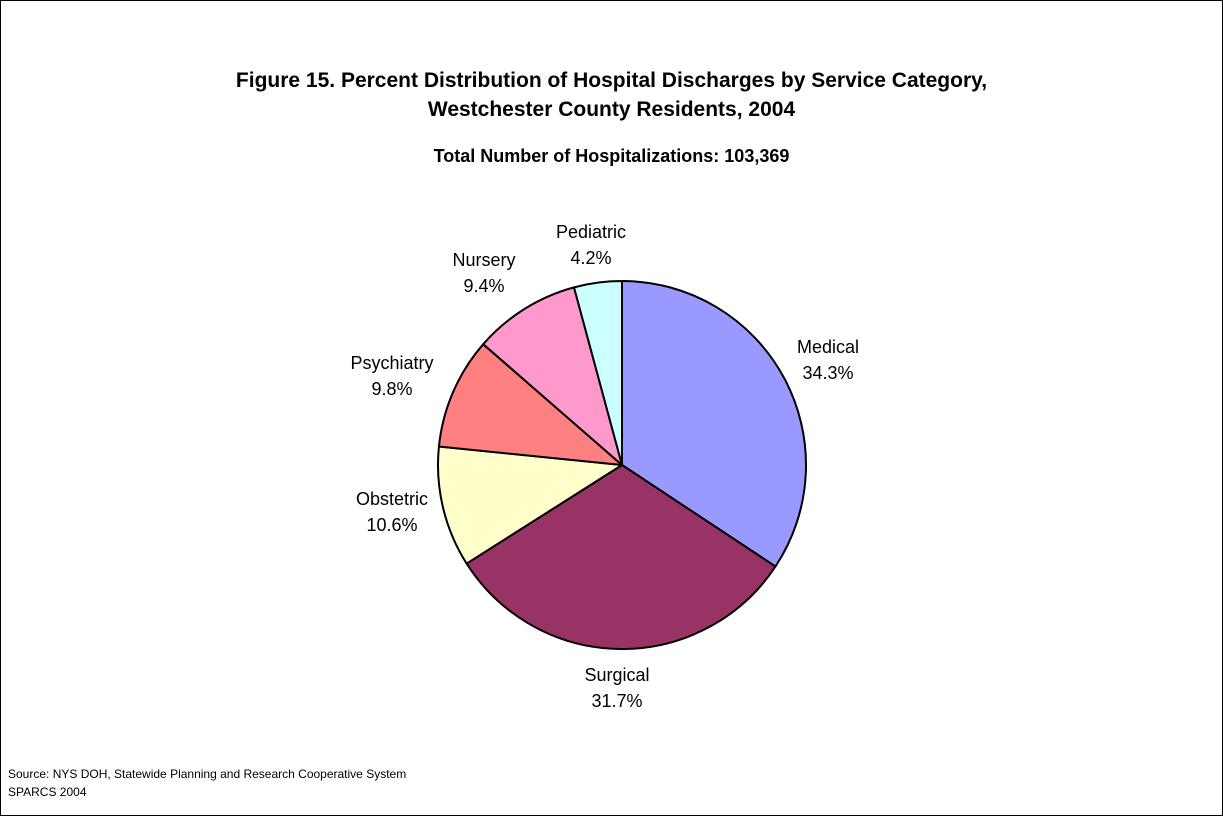  I want to click on chart-title-line-2: Westchester County Residents, 2004, so click(611, 109).